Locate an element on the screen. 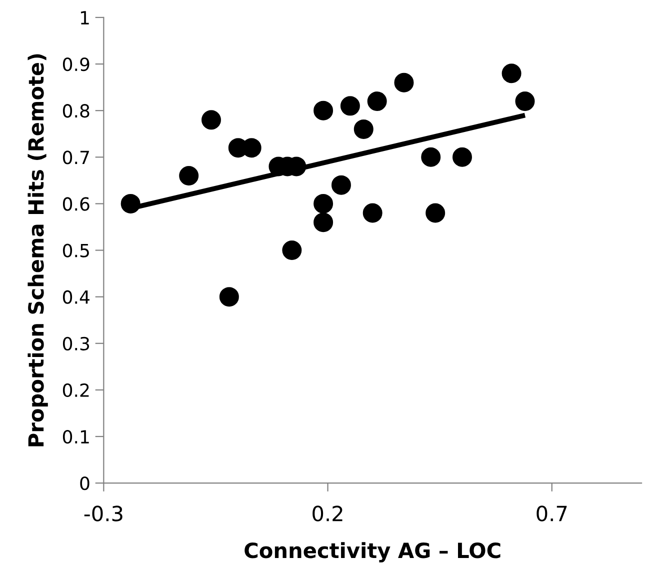 This screenshot has width=648, height=582. y-tick-label: 0.7 is located at coordinates (75, 157).